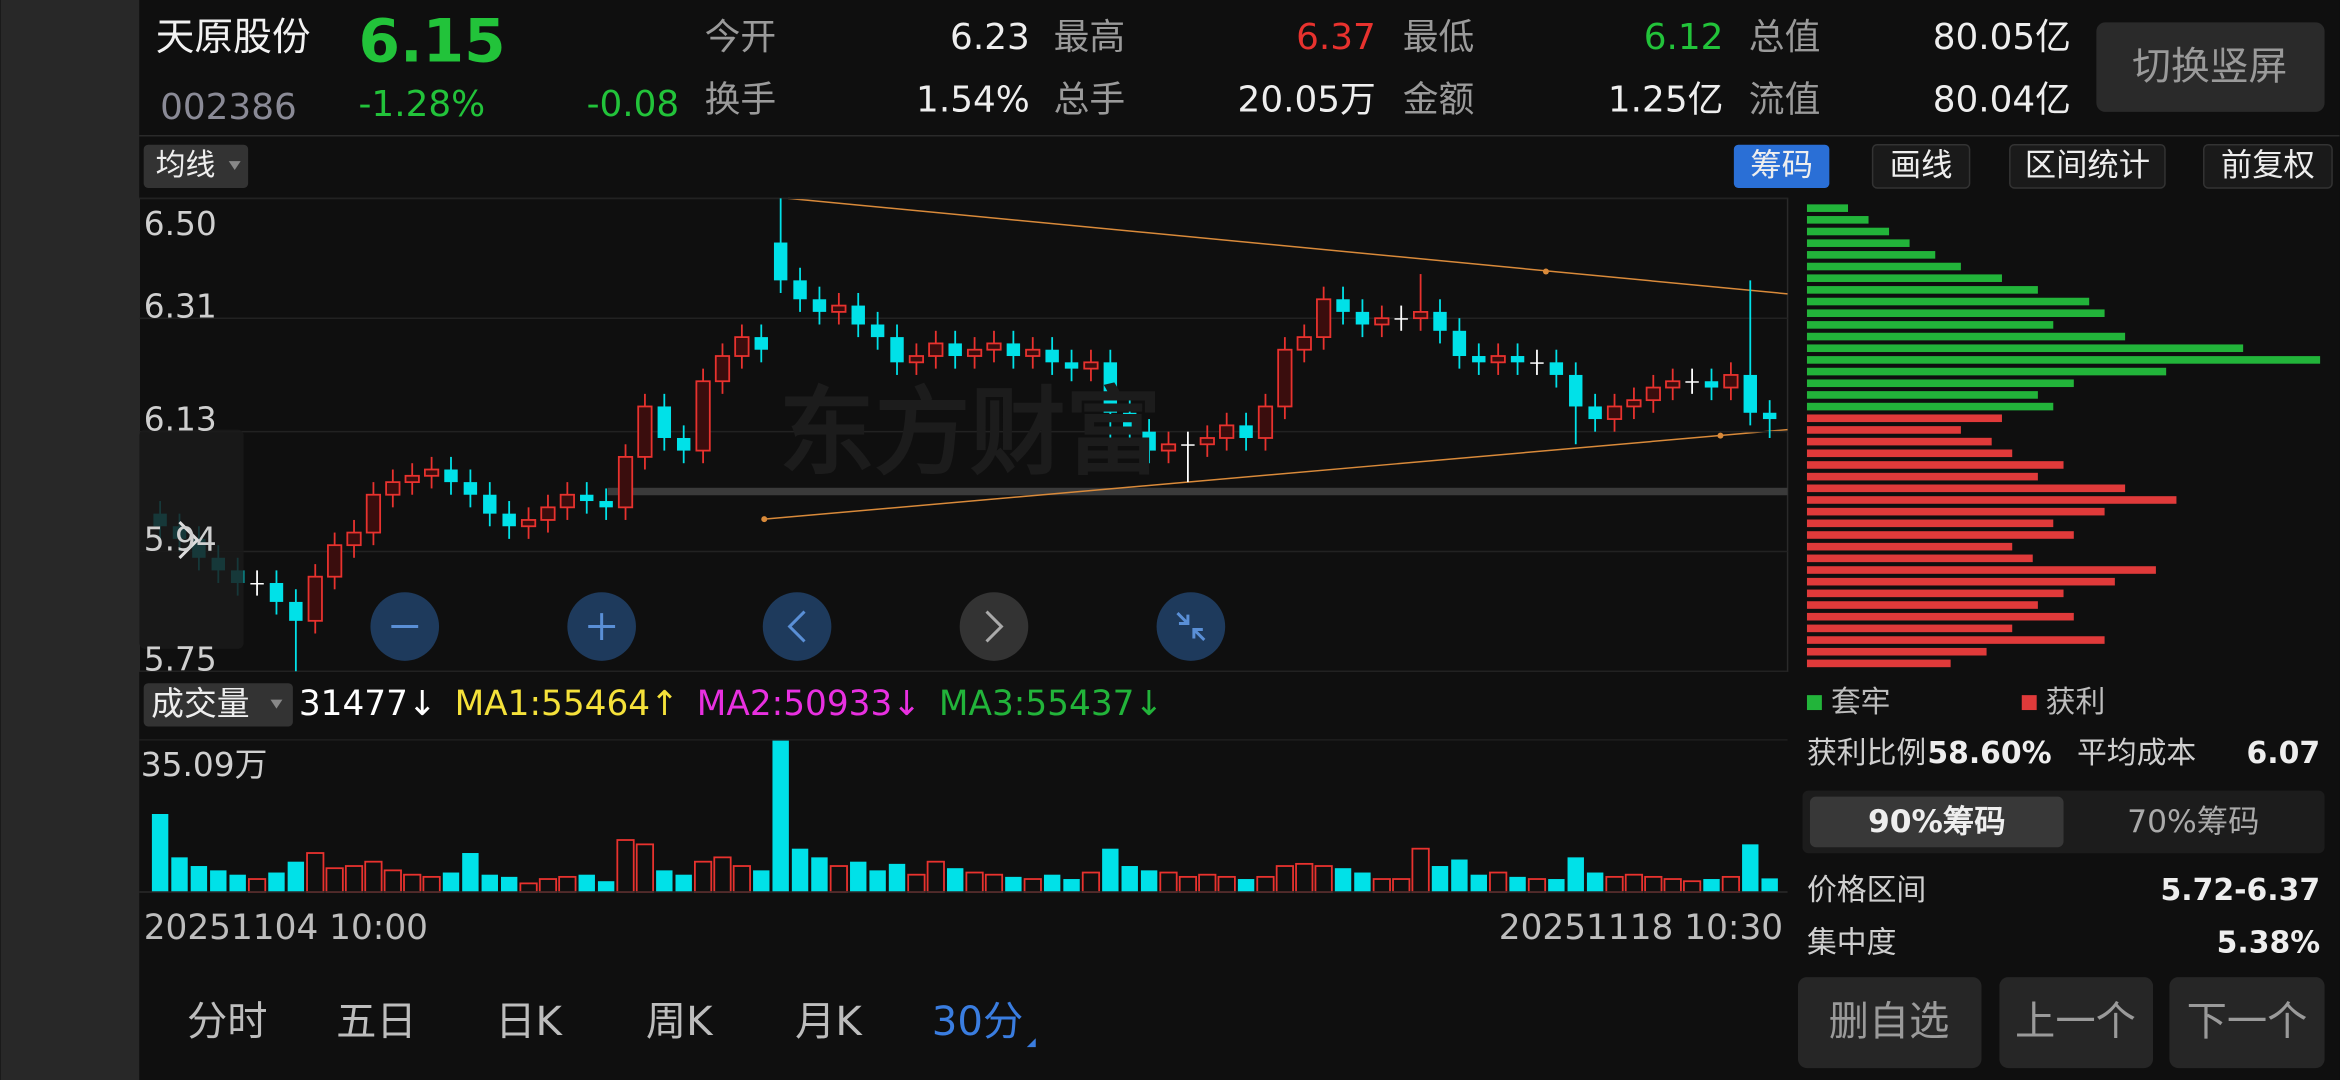  What do you see at coordinates (422, 104) in the screenshot?
I see `change-percent: -1.28%` at bounding box center [422, 104].